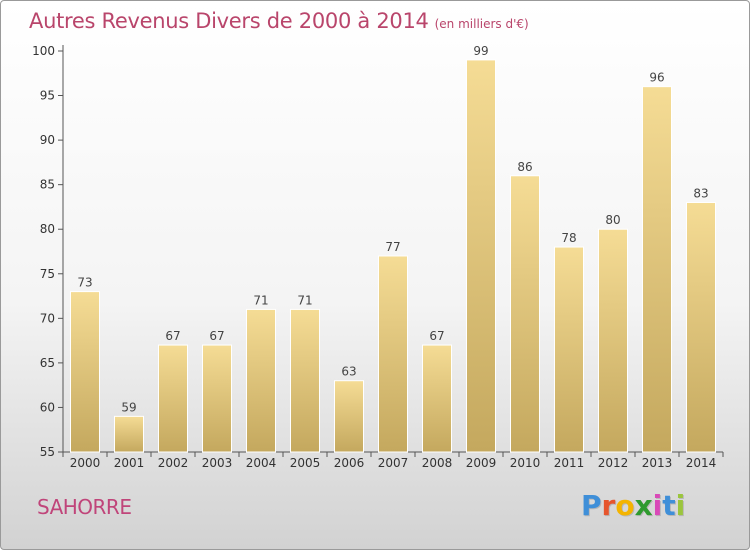 This screenshot has width=750, height=550. Describe the element at coordinates (437, 463) in the screenshot. I see `x-tick-label: 2008` at that location.